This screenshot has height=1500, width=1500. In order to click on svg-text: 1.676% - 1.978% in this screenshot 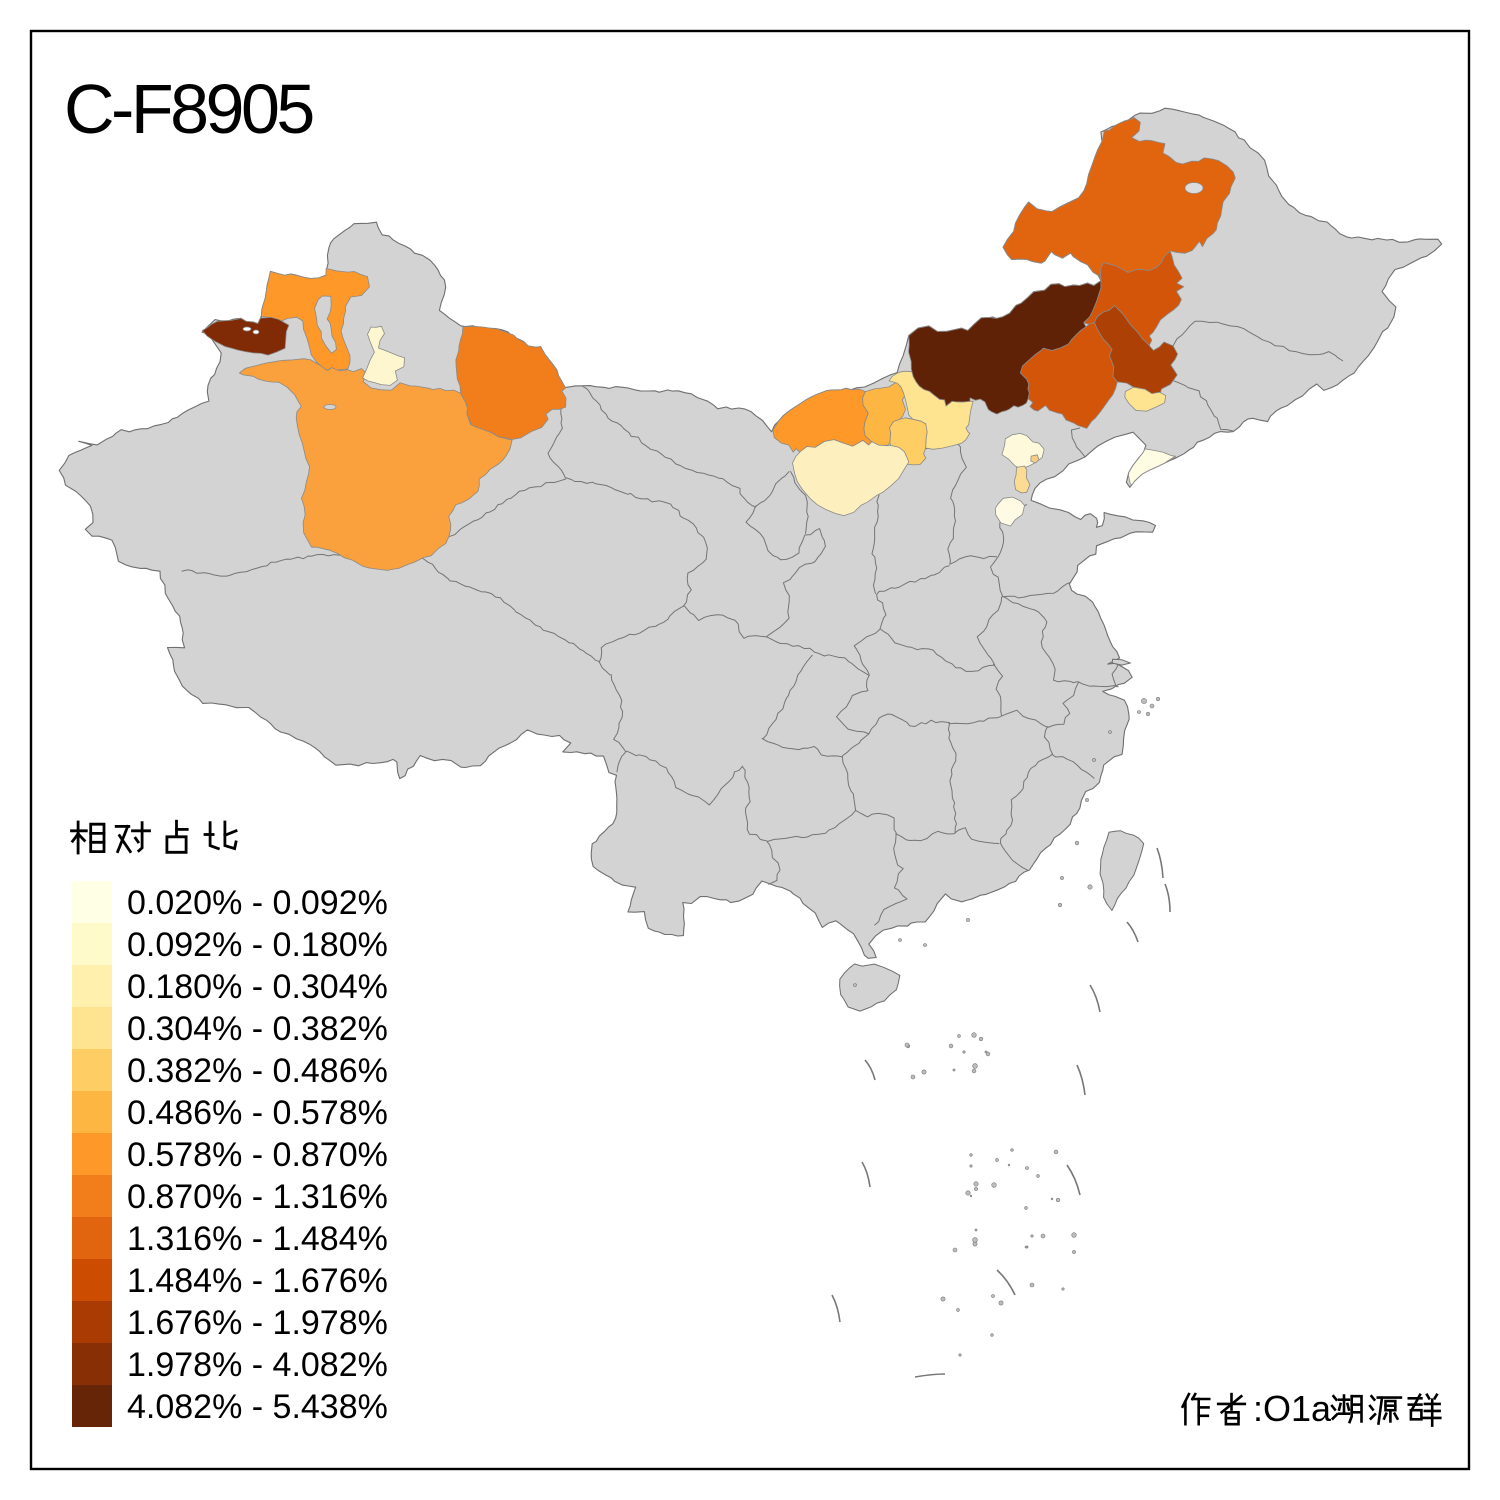, I will do `click(257, 1323)`.